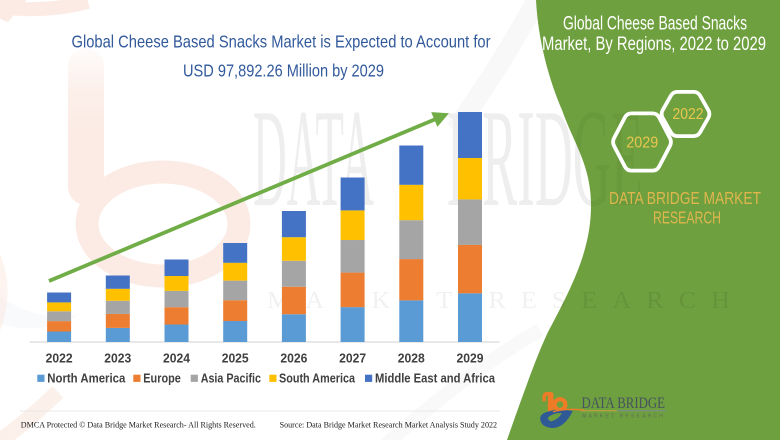 Image resolution: width=780 pixels, height=440 pixels. I want to click on svg-text: 2026, so click(293, 358).